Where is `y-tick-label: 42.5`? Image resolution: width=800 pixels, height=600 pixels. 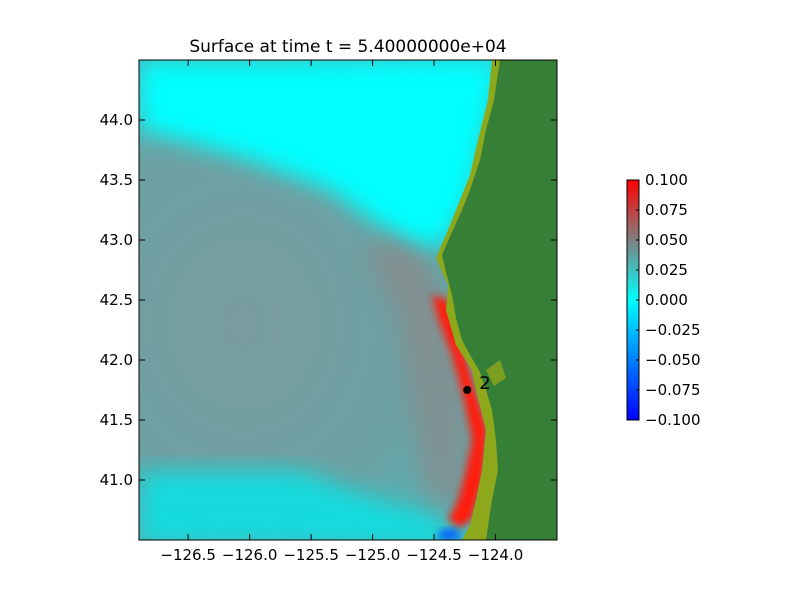
y-tick-label: 42.5 is located at coordinates (116, 300).